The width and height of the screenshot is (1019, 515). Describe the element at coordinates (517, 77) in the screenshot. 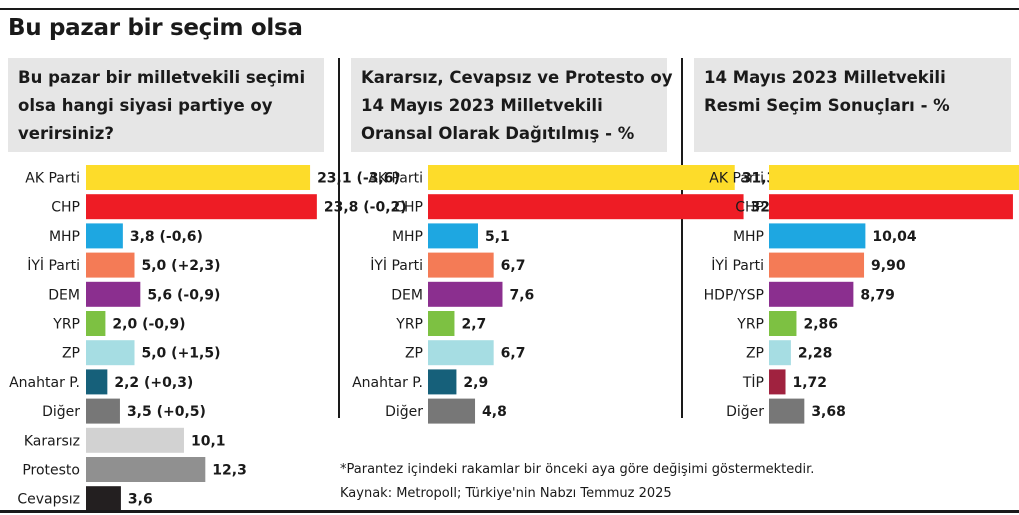

I see `panel-2-header-line: Kararsız, Cevapsız ve Protesto oy` at that location.